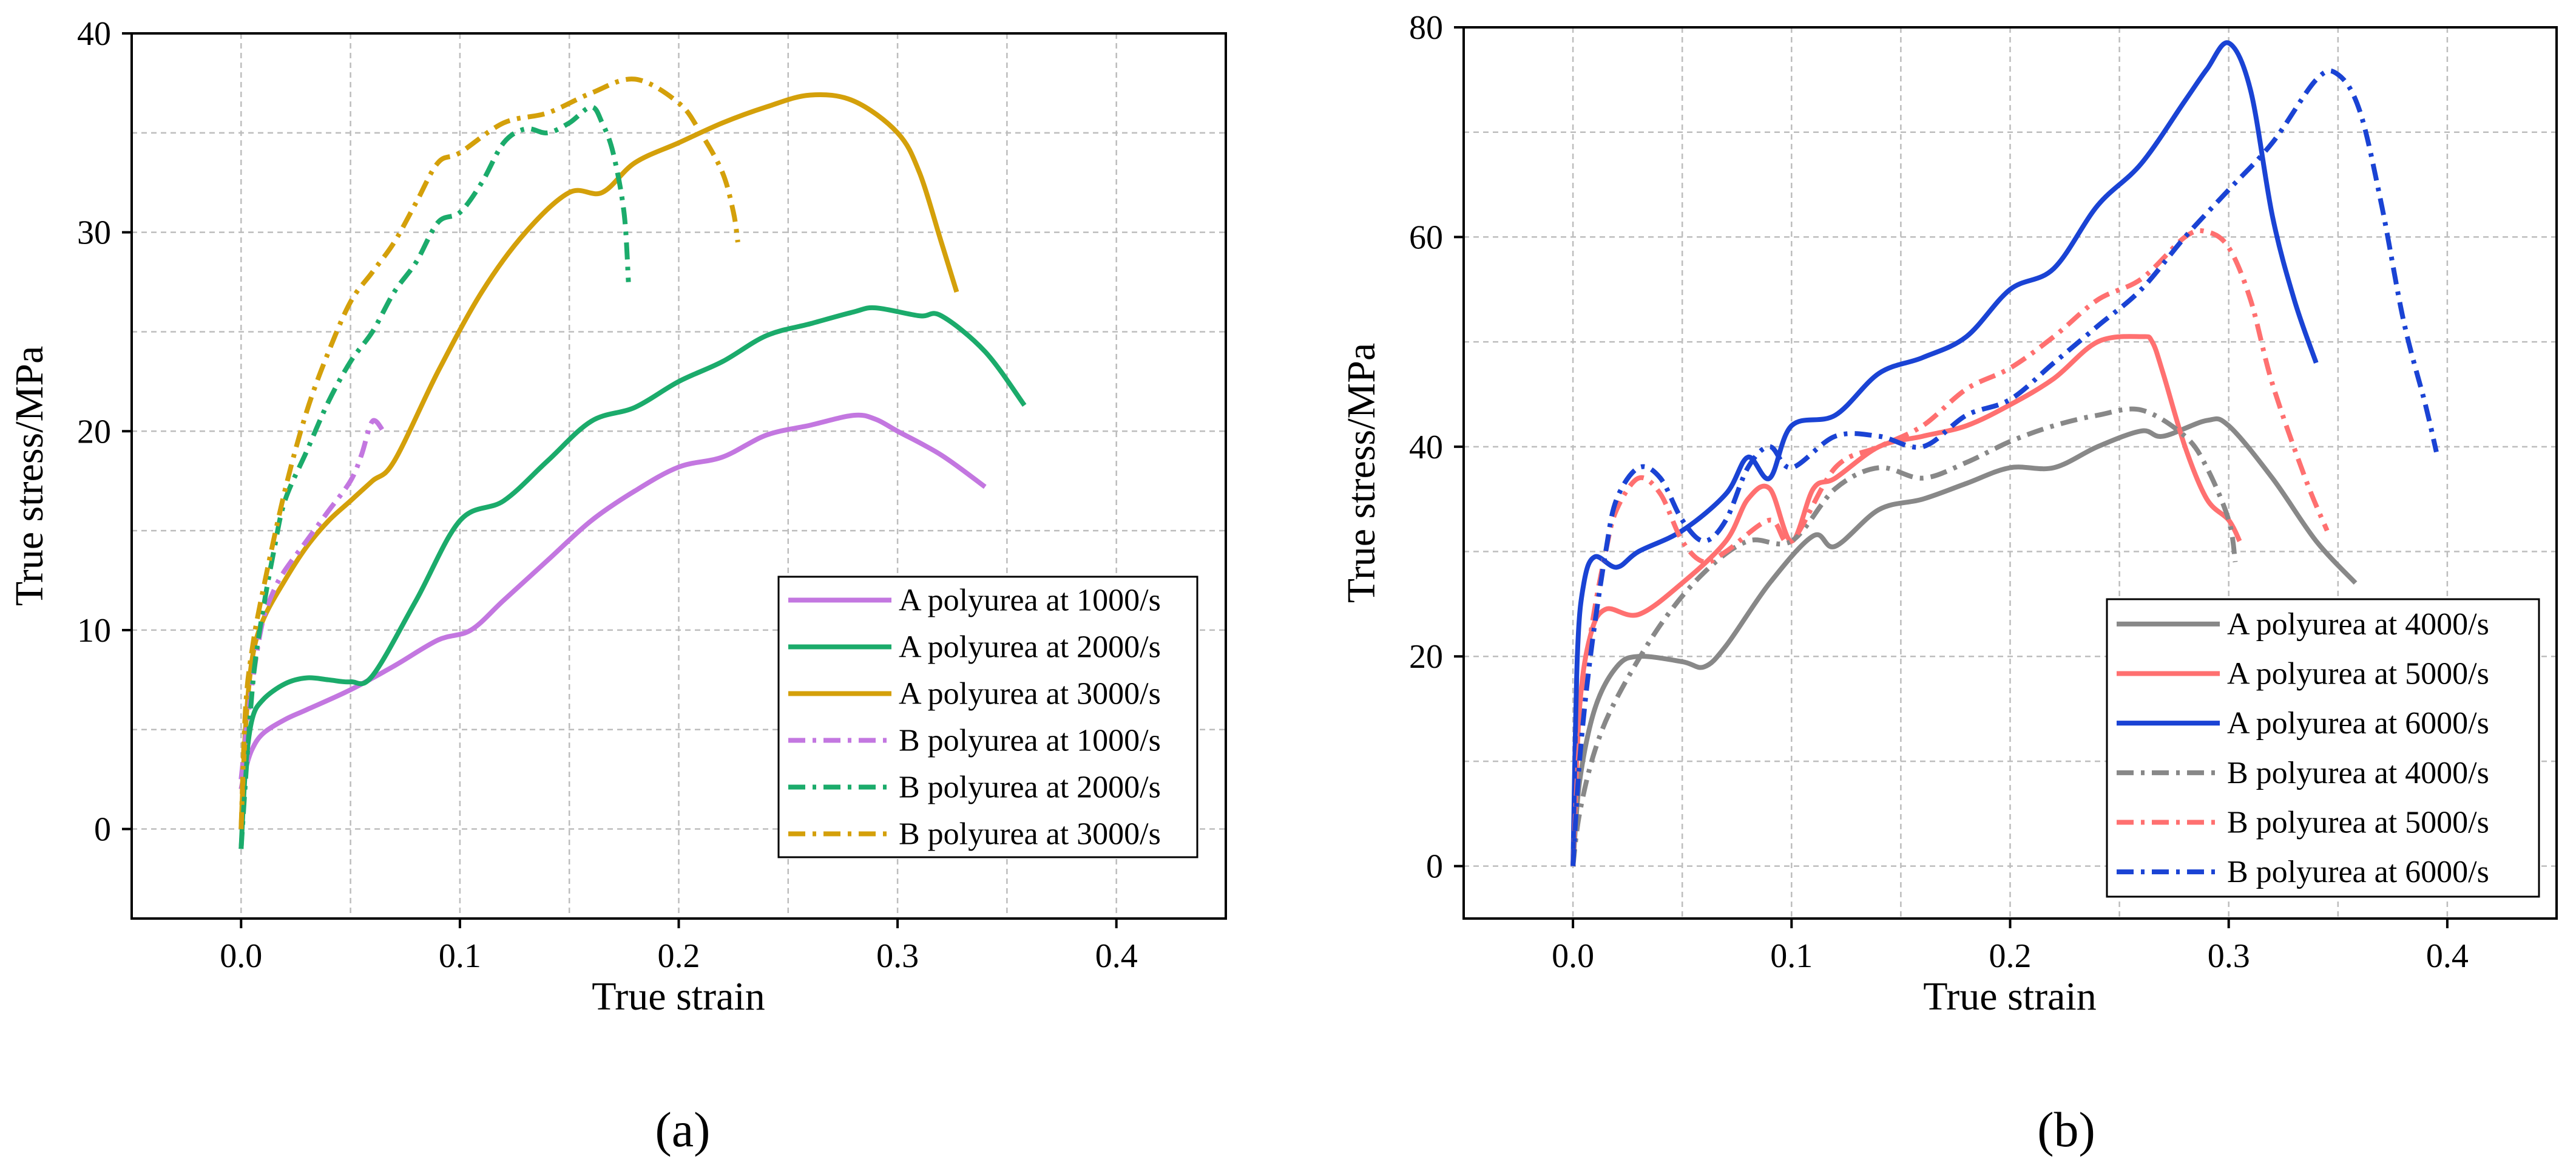  I want to click on legend-label: B polyurea at 5000/s, so click(2358, 823).